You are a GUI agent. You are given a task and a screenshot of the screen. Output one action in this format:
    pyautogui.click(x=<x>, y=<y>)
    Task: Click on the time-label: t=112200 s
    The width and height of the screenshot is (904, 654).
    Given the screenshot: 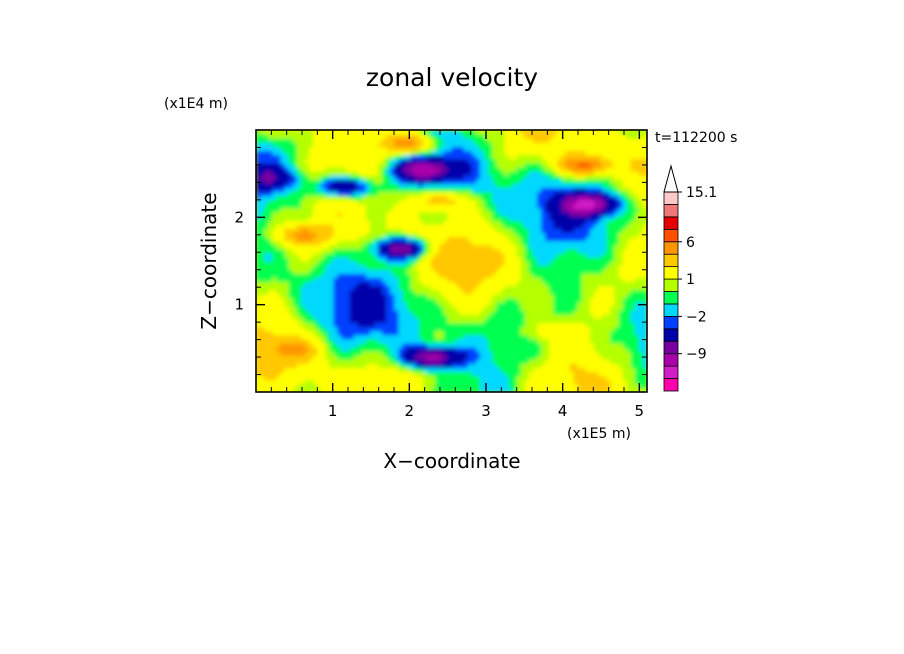 What is the action you would take?
    pyautogui.click(x=696, y=138)
    